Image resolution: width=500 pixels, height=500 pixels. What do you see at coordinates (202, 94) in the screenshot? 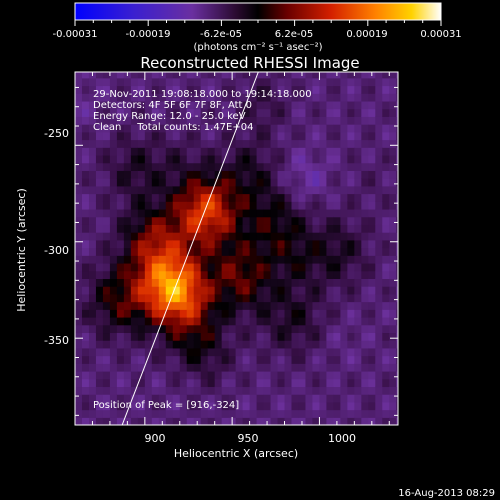
I see `info-time-range: 29-Nov-2011 19:08:18.000 to 19:14:18.000` at bounding box center [202, 94].